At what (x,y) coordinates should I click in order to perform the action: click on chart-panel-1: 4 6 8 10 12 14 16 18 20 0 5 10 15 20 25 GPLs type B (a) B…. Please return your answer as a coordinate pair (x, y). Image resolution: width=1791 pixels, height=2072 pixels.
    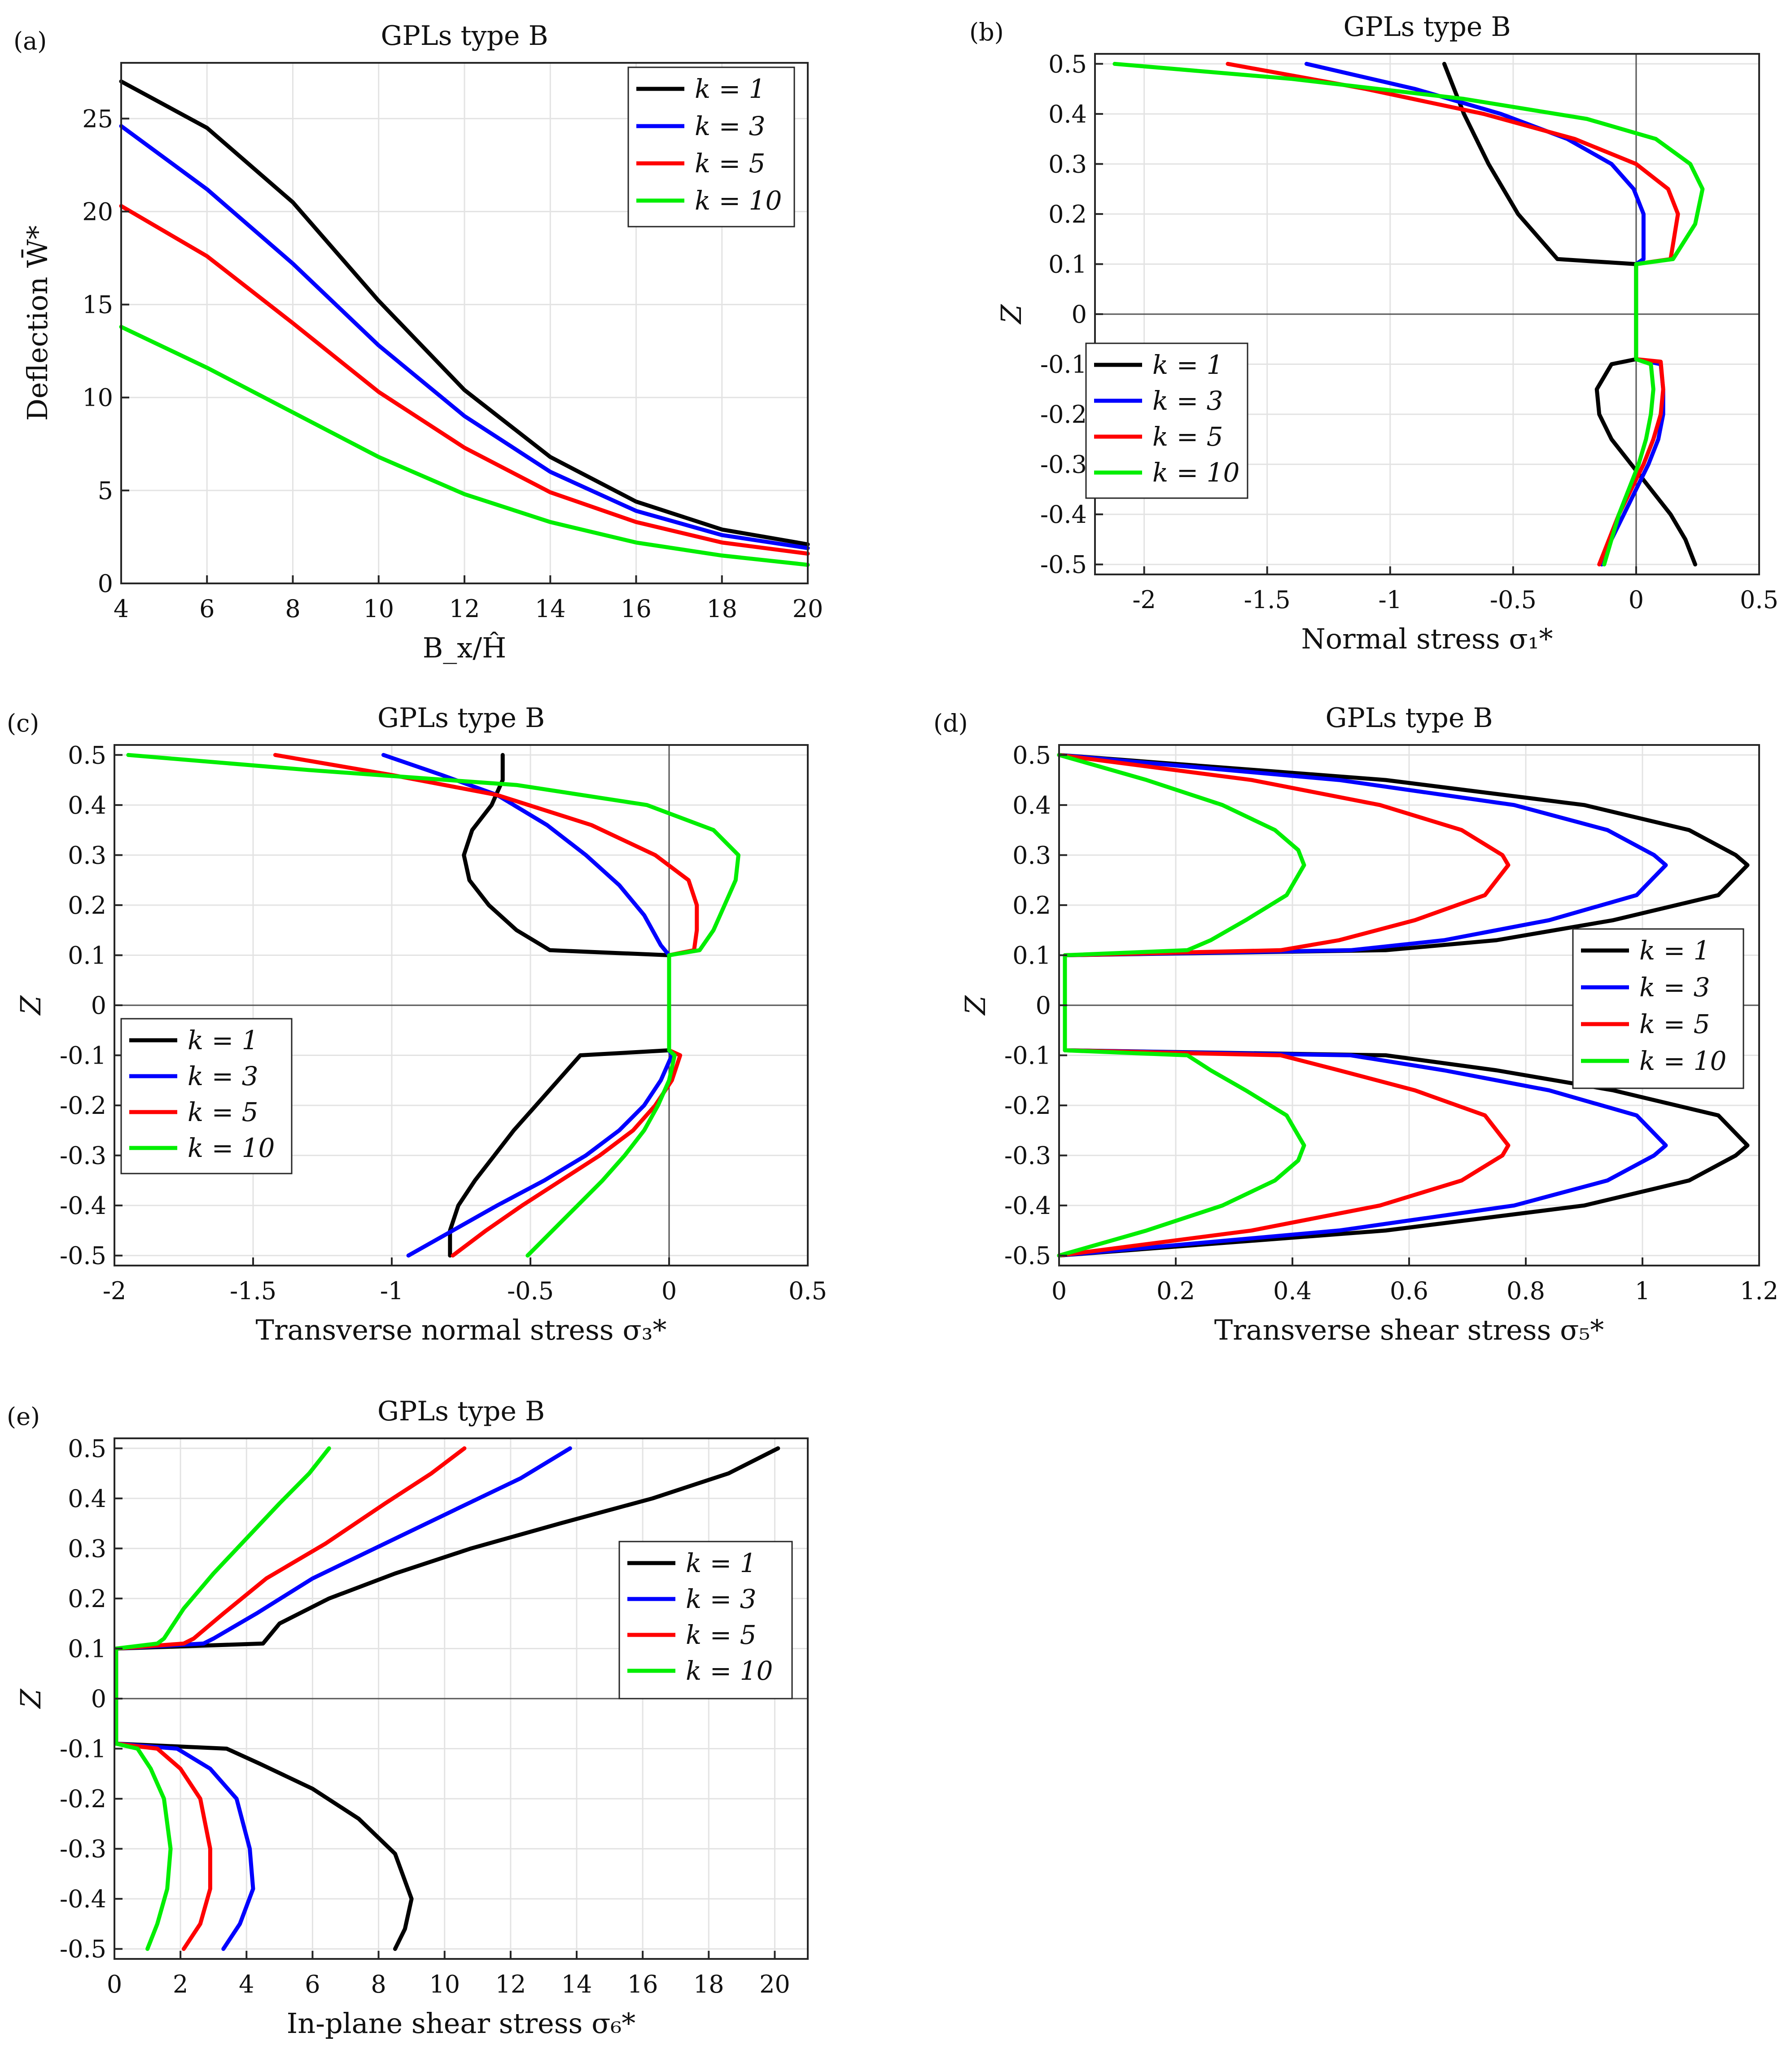
    Looking at the image, I should click on (418, 342).